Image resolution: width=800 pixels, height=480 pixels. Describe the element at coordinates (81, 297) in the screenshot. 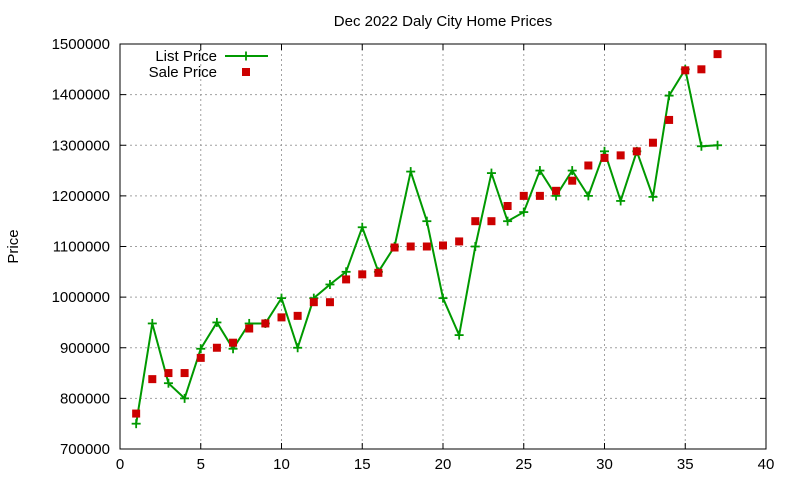

I see `y-tick-label: 1000000` at that location.